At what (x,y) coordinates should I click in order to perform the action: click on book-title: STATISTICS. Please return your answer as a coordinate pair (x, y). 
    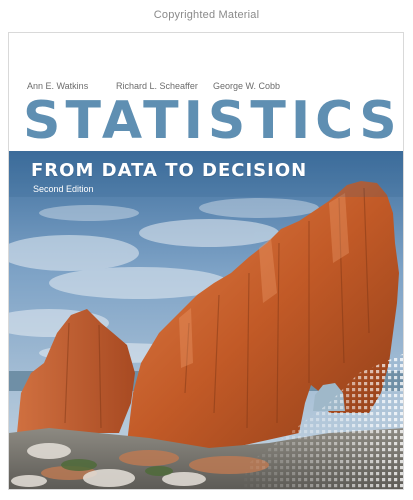
    Looking at the image, I should click on (212, 121).